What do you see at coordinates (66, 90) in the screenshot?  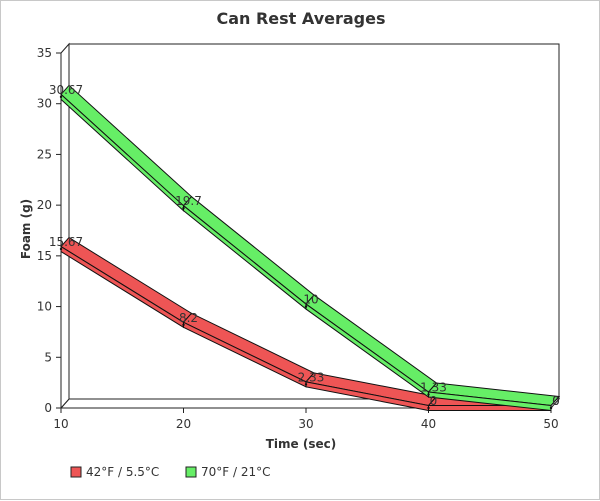 I see `data-label: 30.67` at bounding box center [66, 90].